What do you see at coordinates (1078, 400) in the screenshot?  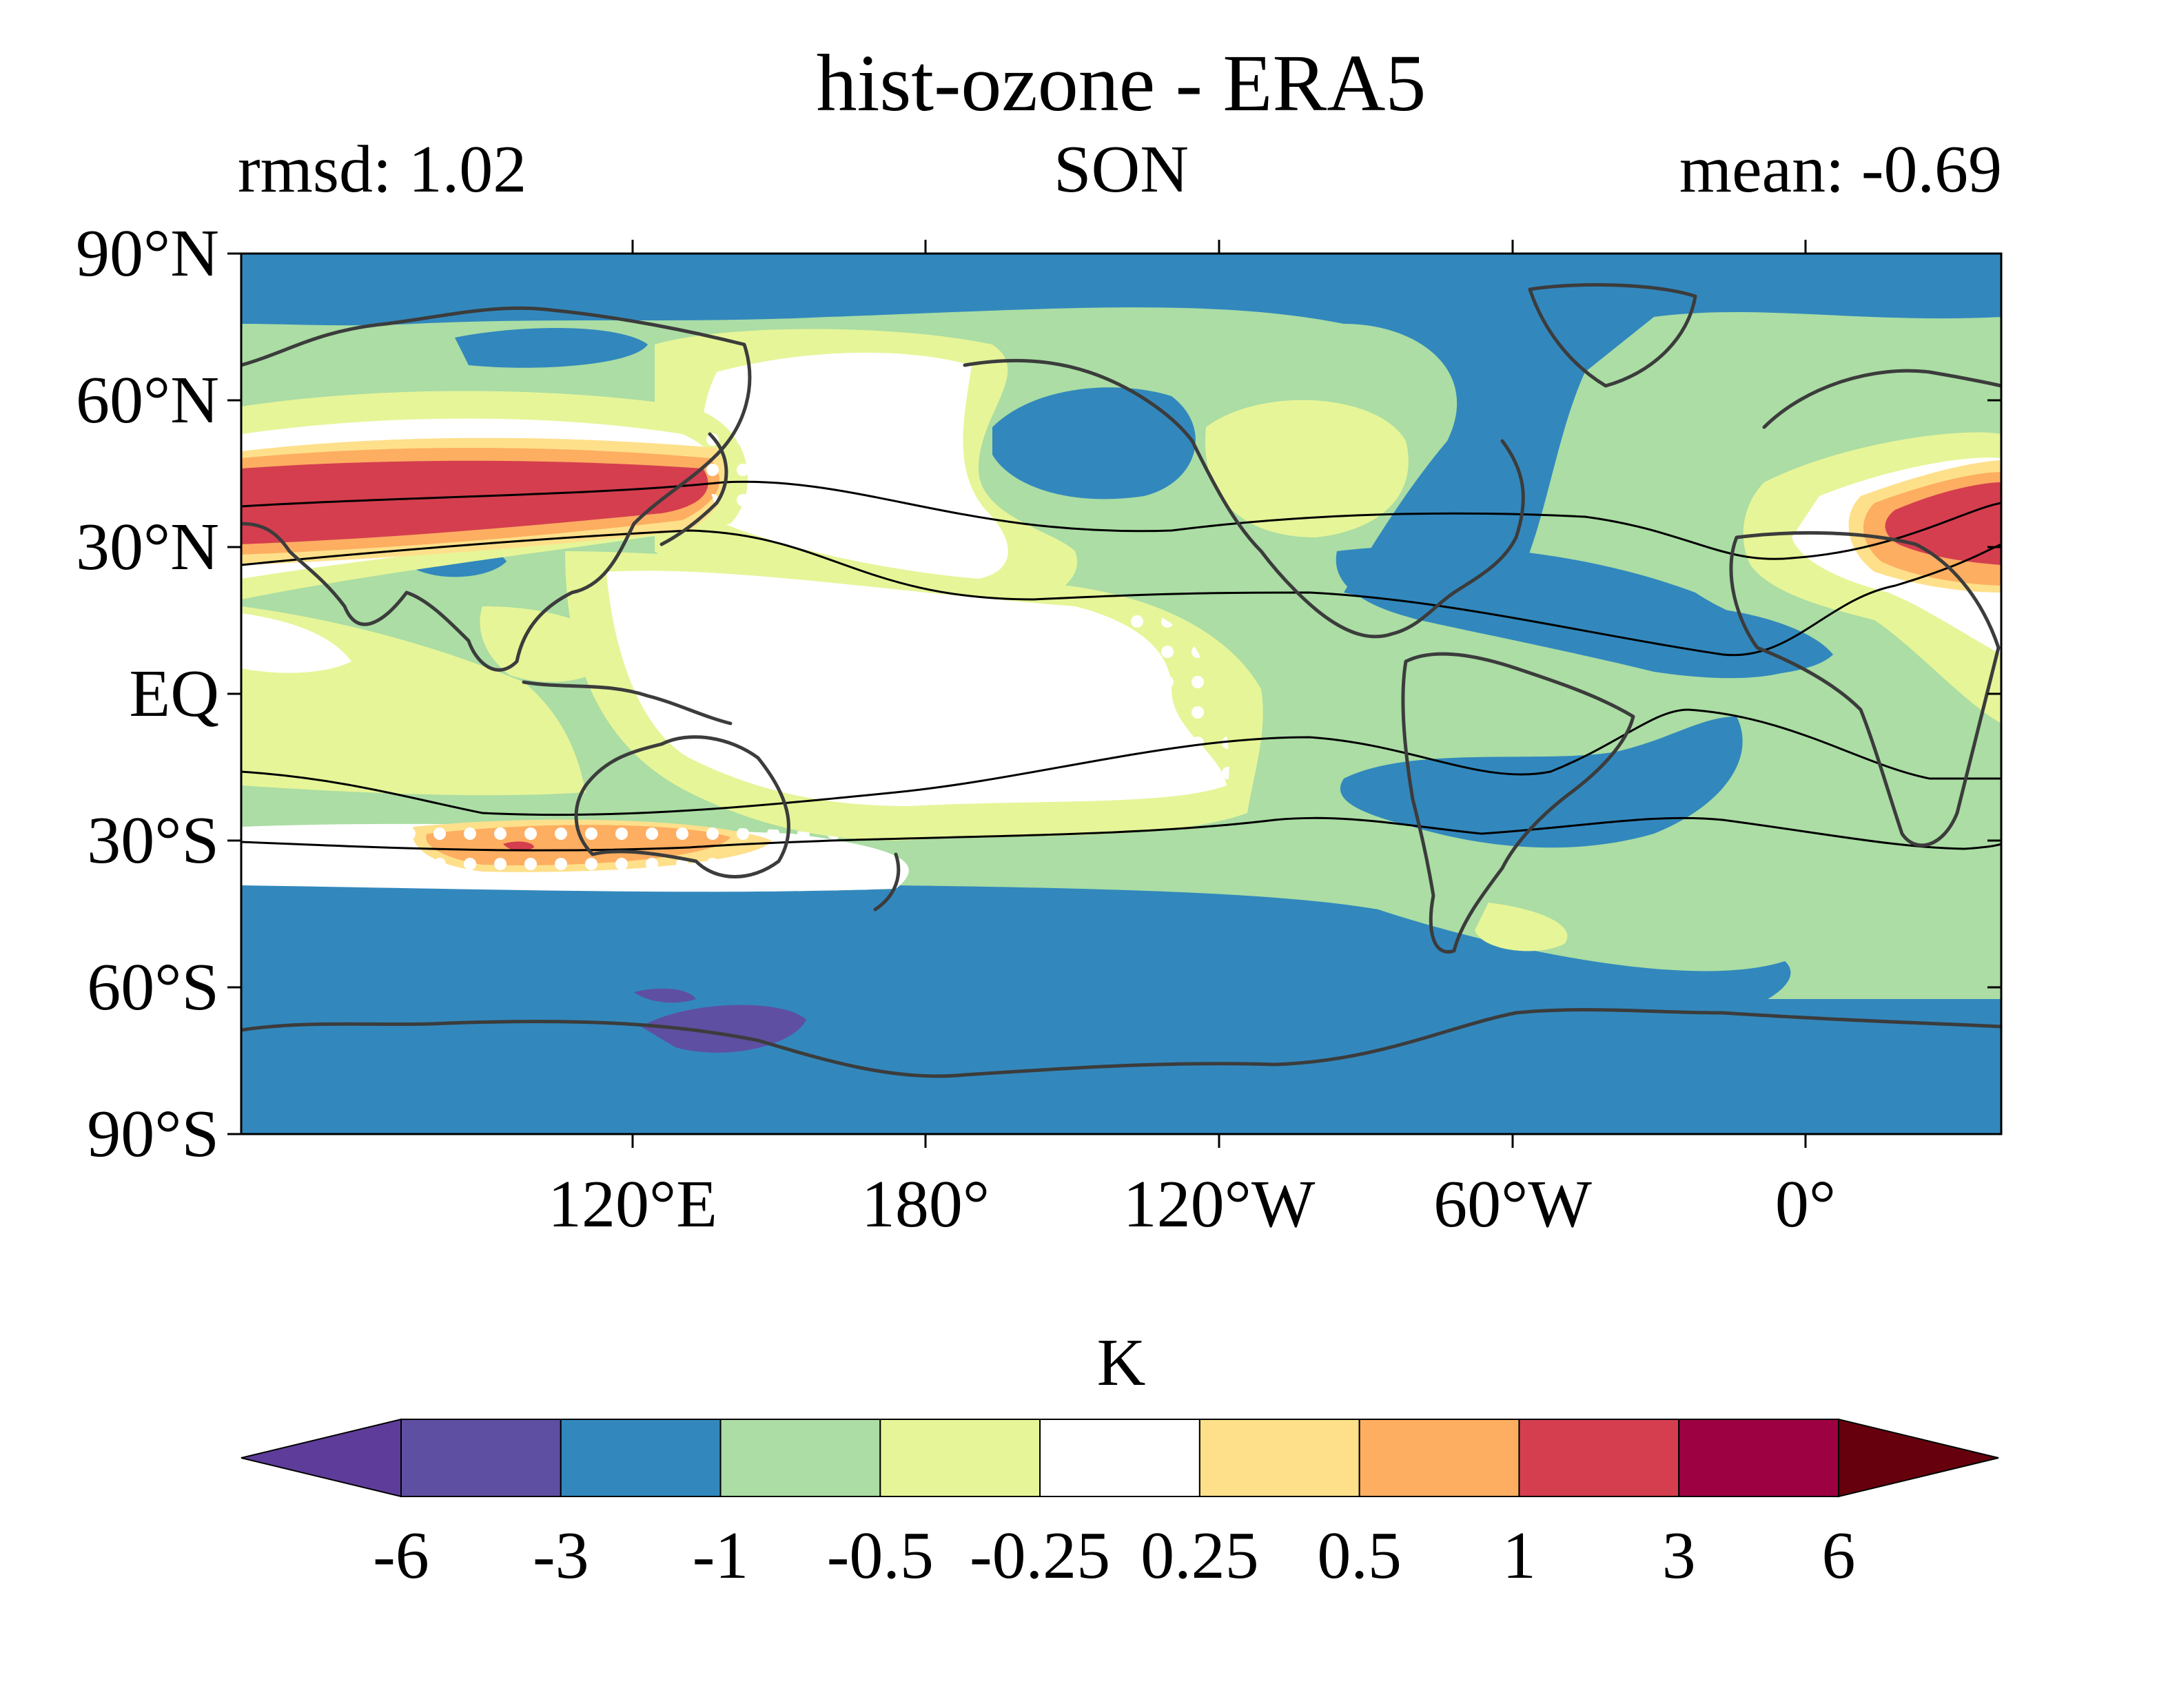 I see `coast-alaska` at bounding box center [1078, 400].